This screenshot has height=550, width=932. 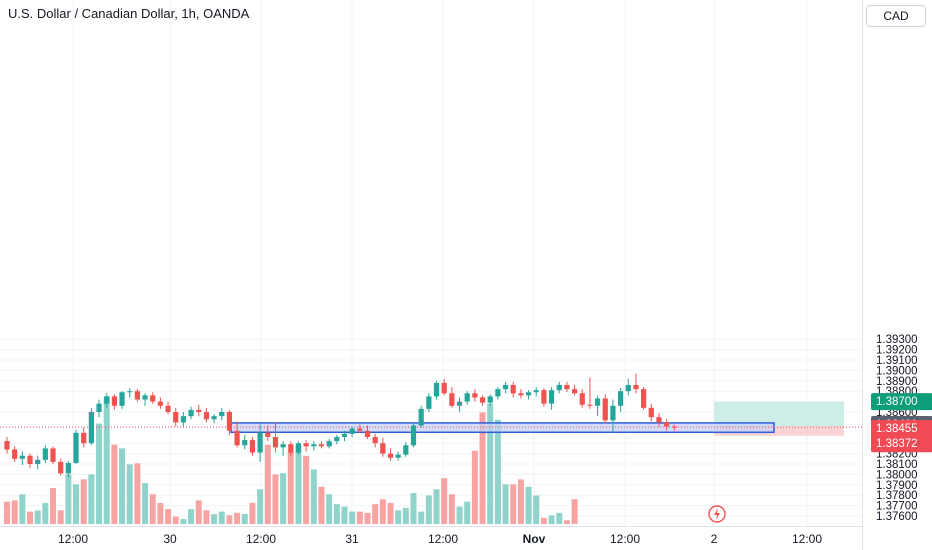 What do you see at coordinates (897, 371) in the screenshot?
I see `y-tick-label: 1.39000` at bounding box center [897, 371].